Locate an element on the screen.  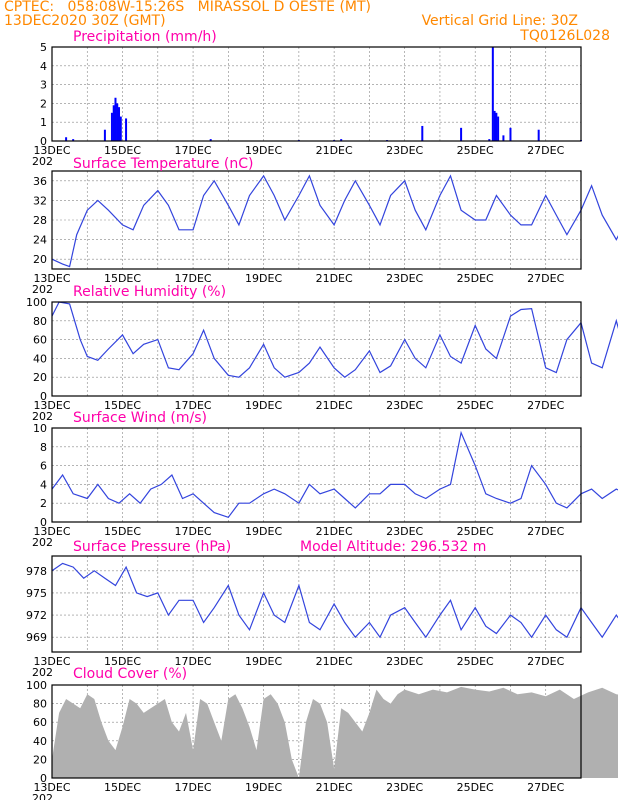
y-tick-label: 969 is located at coordinates (36, 637).